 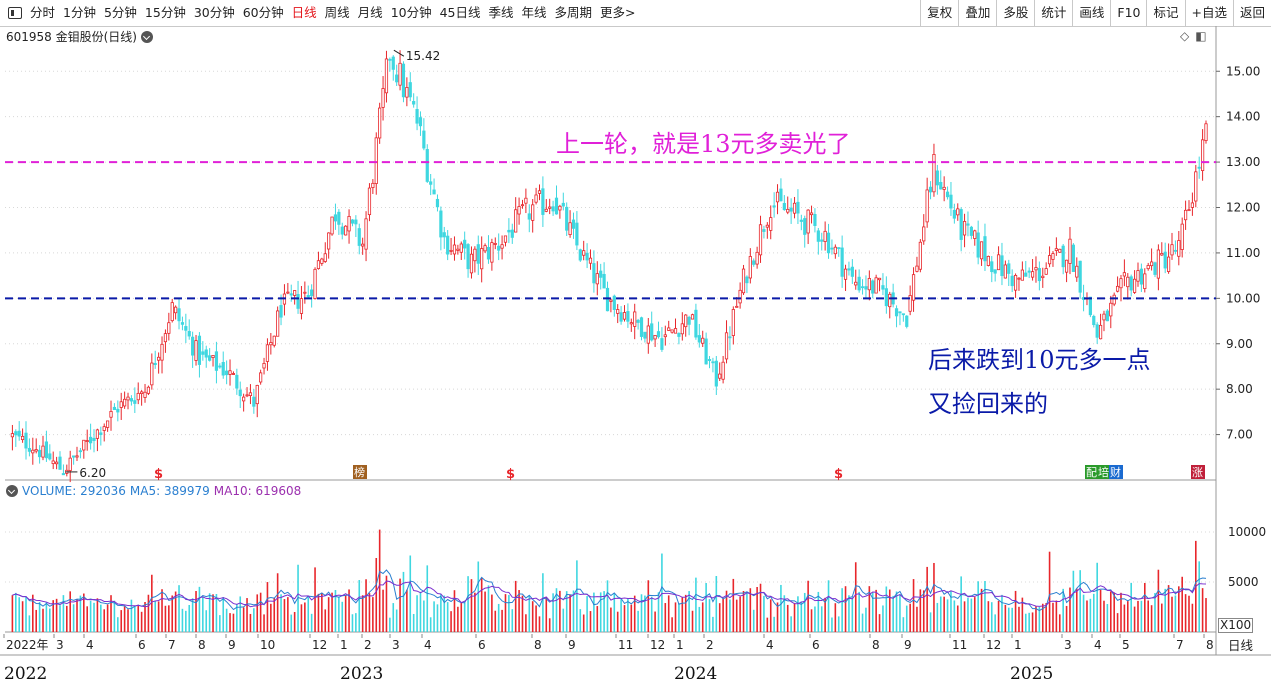 I want to click on month-label: 3, so click(x=396, y=645).